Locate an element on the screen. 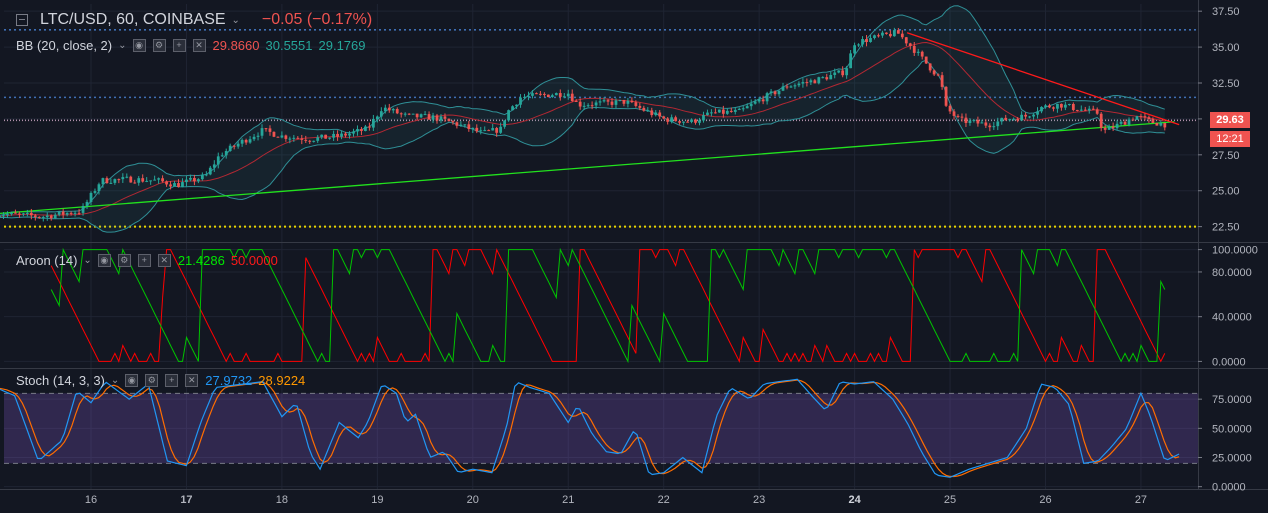  symbol-legend: LTC/USD, 60, COINBASE ⌄ −0.05 (−0.17%) is located at coordinates (194, 20).